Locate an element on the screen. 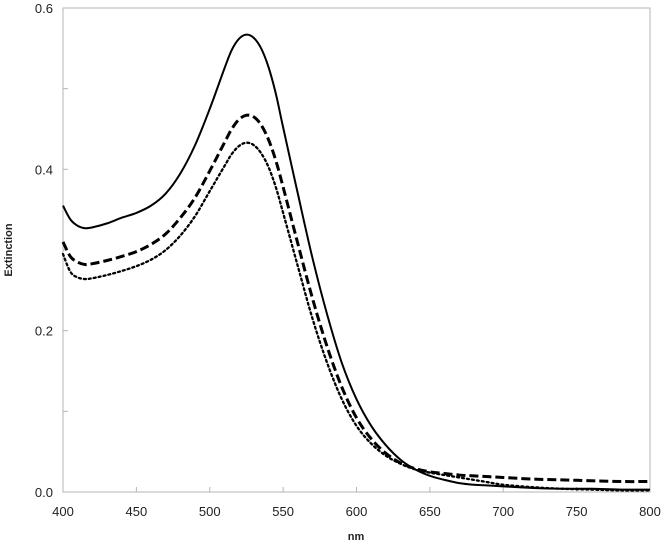 Image resolution: width=670 pixels, height=550 pixels. x-tick-label: 550 is located at coordinates (283, 511).